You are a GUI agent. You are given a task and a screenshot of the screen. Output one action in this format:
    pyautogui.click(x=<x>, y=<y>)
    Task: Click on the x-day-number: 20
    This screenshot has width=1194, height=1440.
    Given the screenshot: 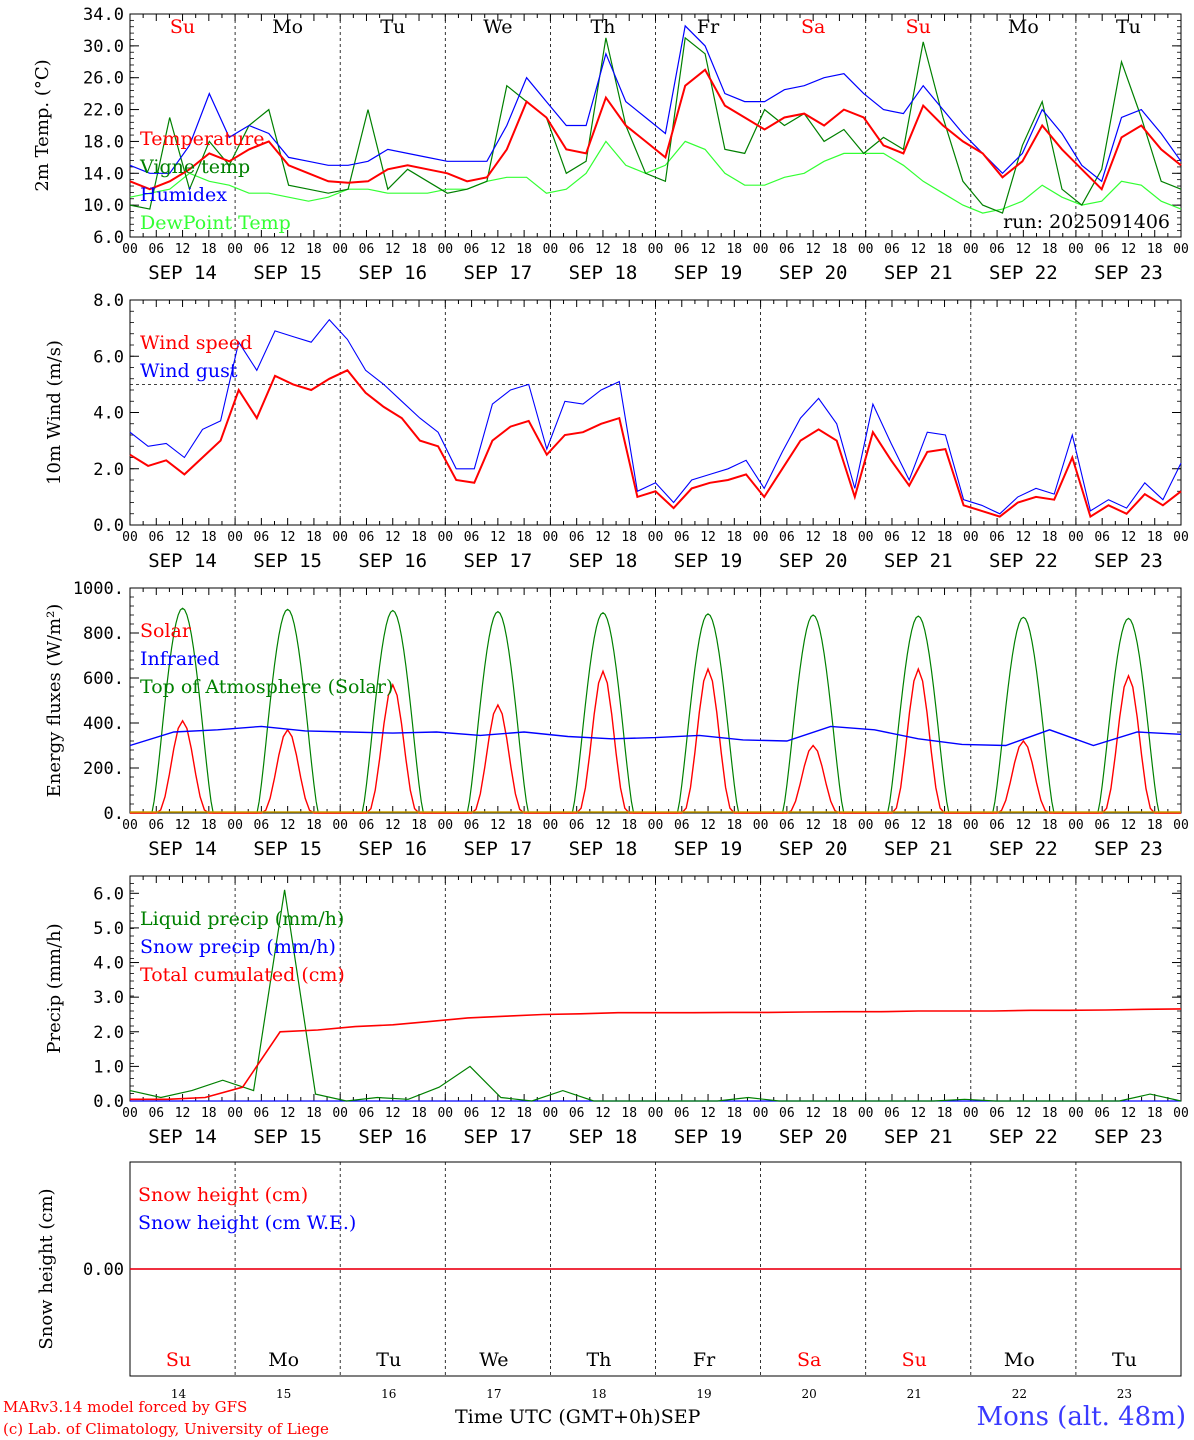 What is the action you would take?
    pyautogui.click(x=809, y=1394)
    